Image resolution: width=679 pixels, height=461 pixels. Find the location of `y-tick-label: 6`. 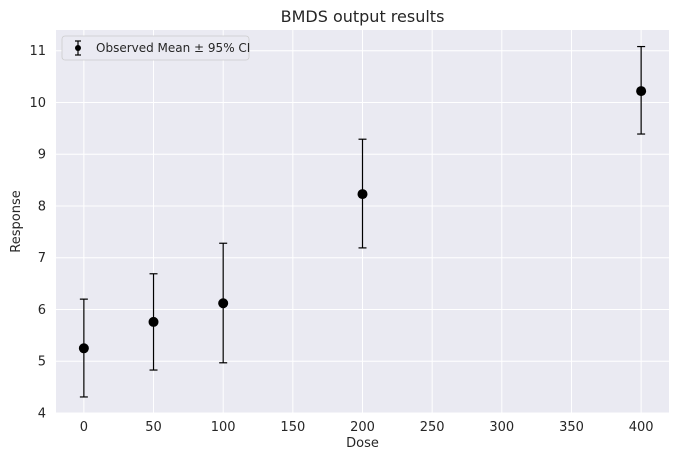

y-tick-label: 6 is located at coordinates (42, 310).